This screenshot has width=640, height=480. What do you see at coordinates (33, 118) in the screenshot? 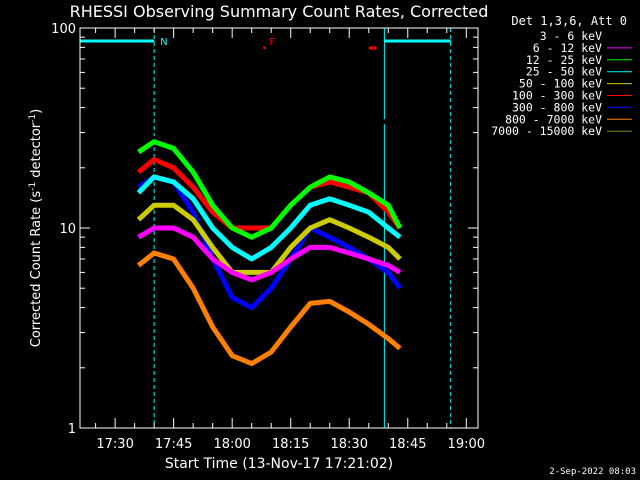
I see `y-axis-label-sup2: -1` at bounding box center [33, 118].